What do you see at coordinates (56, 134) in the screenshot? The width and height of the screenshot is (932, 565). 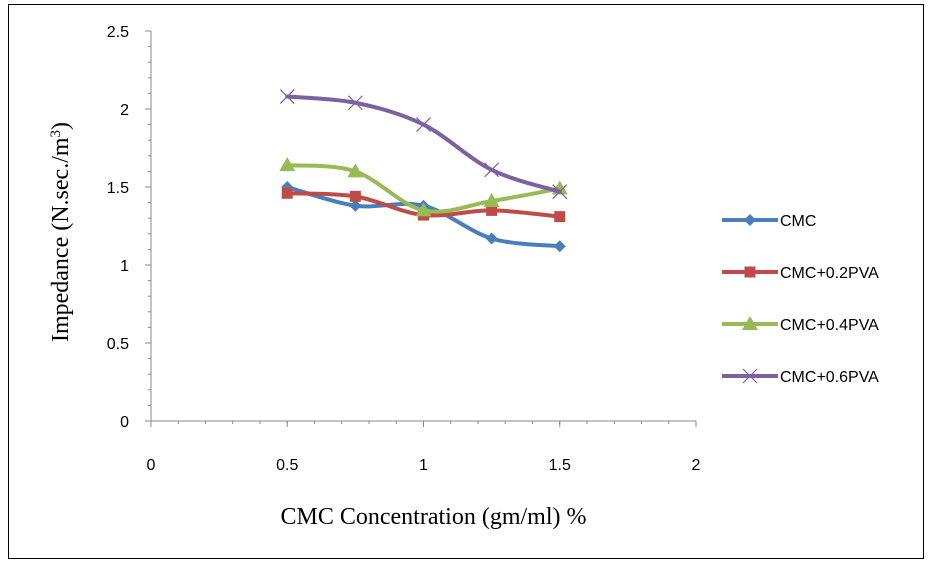 I see `y-axis-title-sup: 3` at bounding box center [56, 134].